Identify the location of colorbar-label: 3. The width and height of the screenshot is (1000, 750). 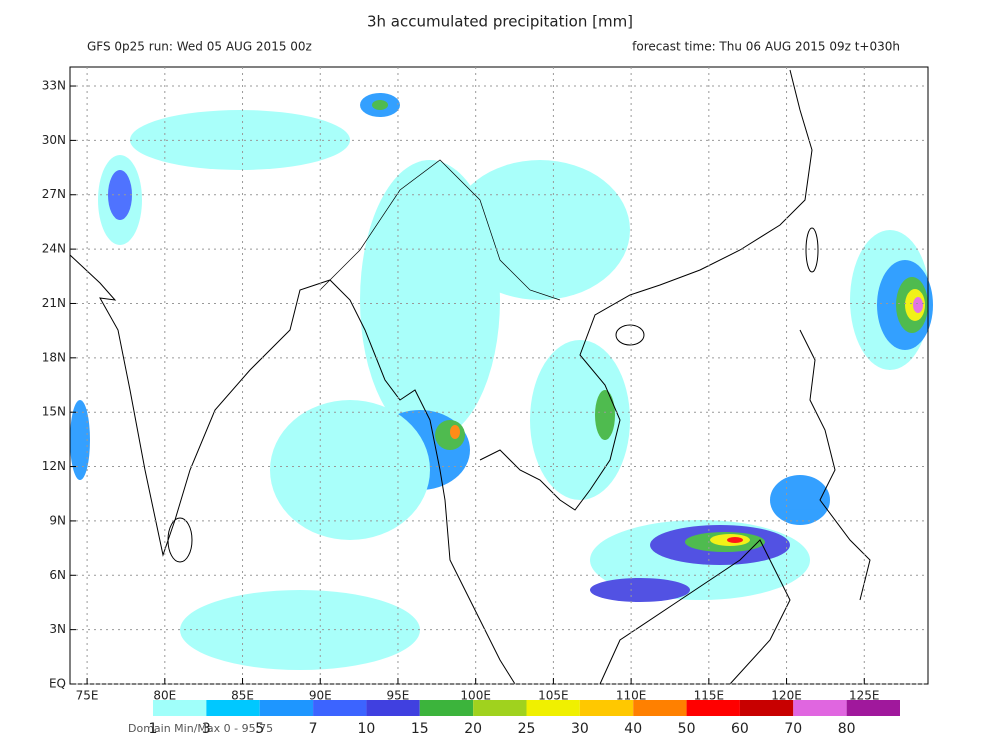
(206, 729).